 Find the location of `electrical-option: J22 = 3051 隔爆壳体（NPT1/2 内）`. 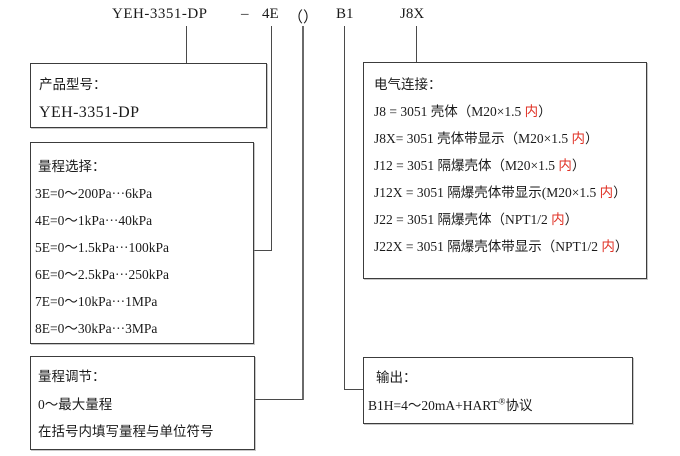

electrical-option: J22 = 3051 隔爆壳体（NPT1/2 内） is located at coordinates (510, 219).